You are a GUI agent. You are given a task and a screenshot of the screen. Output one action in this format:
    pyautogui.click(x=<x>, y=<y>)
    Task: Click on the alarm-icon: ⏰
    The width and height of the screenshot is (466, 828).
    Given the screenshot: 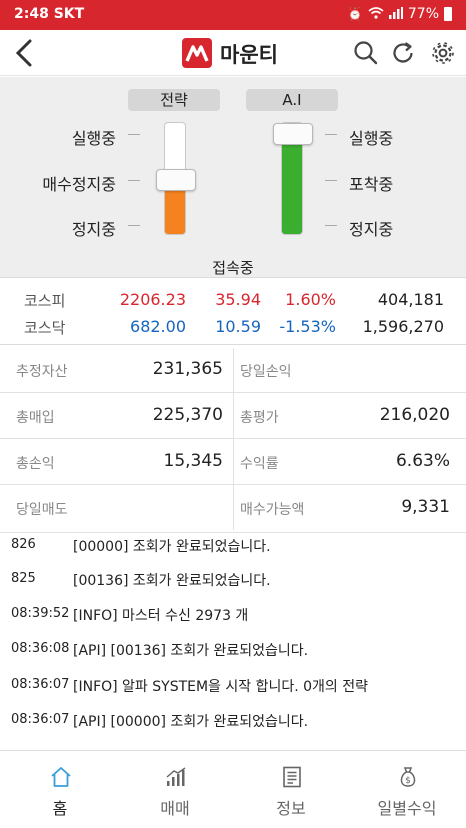 What is the action you would take?
    pyautogui.click(x=355, y=14)
    